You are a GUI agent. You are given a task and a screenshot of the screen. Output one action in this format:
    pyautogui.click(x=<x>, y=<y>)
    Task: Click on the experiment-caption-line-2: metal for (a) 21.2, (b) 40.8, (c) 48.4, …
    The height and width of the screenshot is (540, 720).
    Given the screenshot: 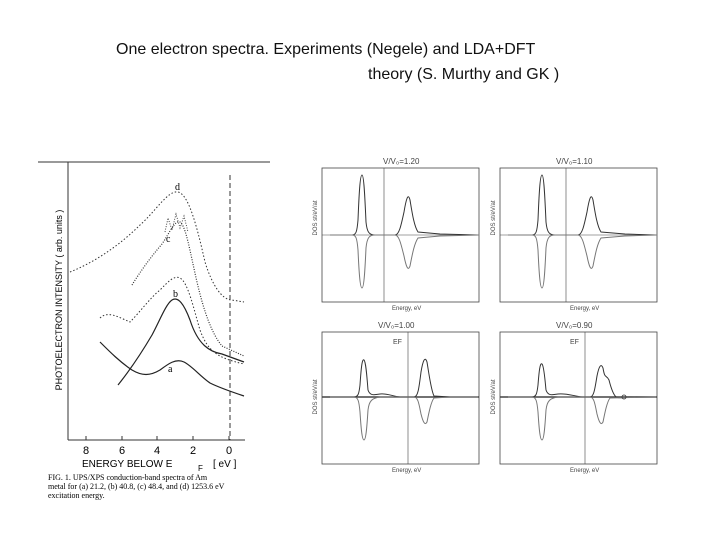 What is the action you would take?
    pyautogui.click(x=136, y=486)
    